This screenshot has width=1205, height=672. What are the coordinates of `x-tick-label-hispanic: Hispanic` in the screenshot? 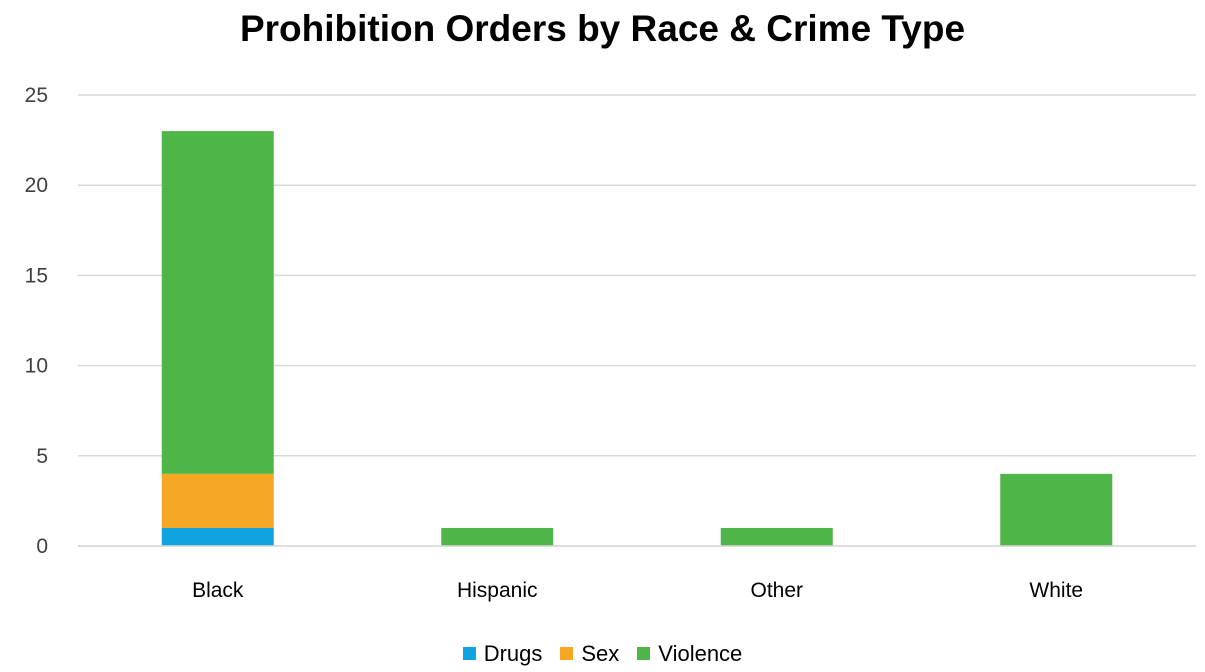 It's located at (497, 590).